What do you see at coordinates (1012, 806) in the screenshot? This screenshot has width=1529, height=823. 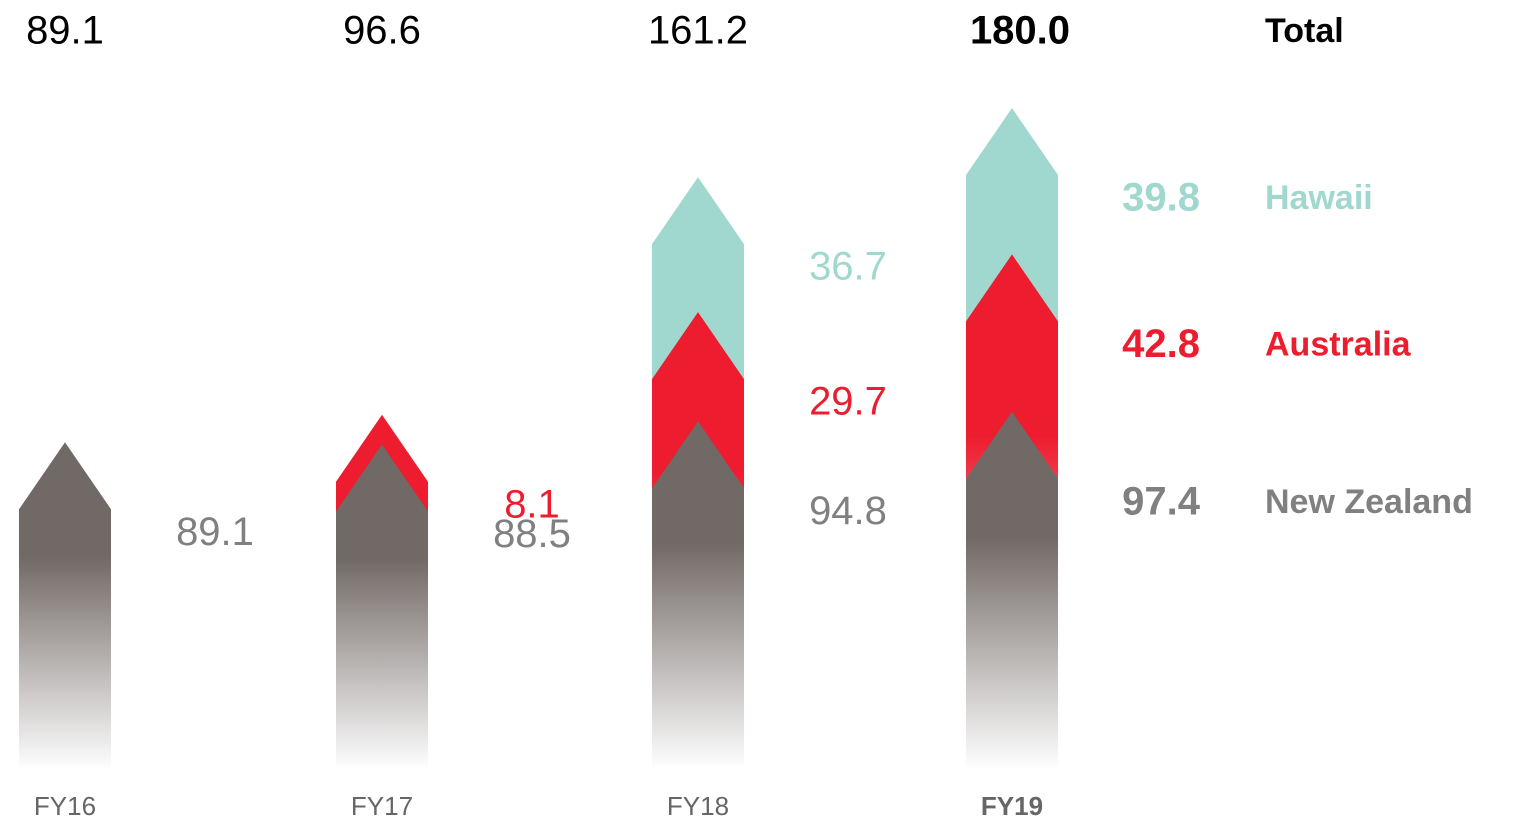 I see `x-tick-label: FY19` at bounding box center [1012, 806].